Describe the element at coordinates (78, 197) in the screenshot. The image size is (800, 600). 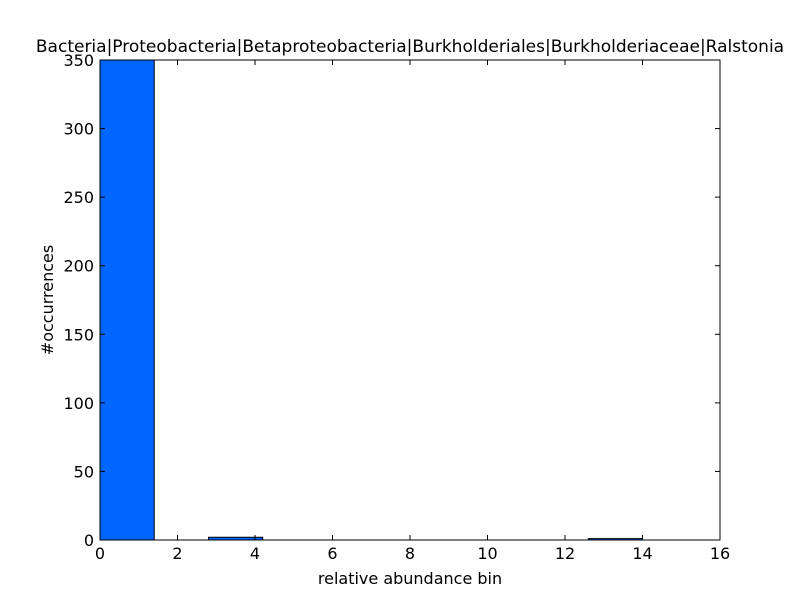
I see `y-tick-label: 250` at that location.